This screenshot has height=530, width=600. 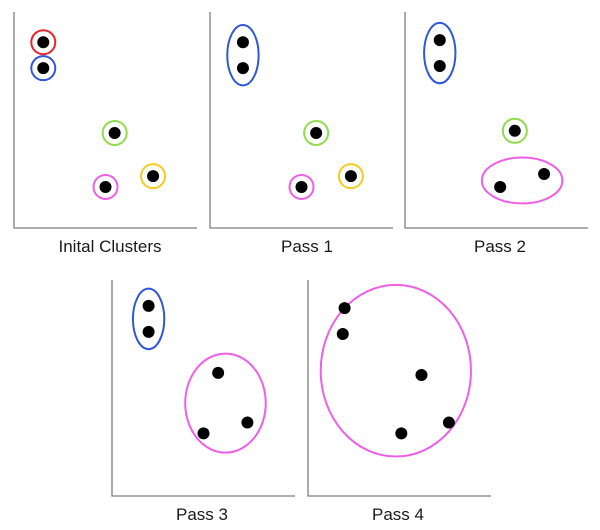 What do you see at coordinates (202, 514) in the screenshot?
I see `panel-caption: Pass 3` at bounding box center [202, 514].